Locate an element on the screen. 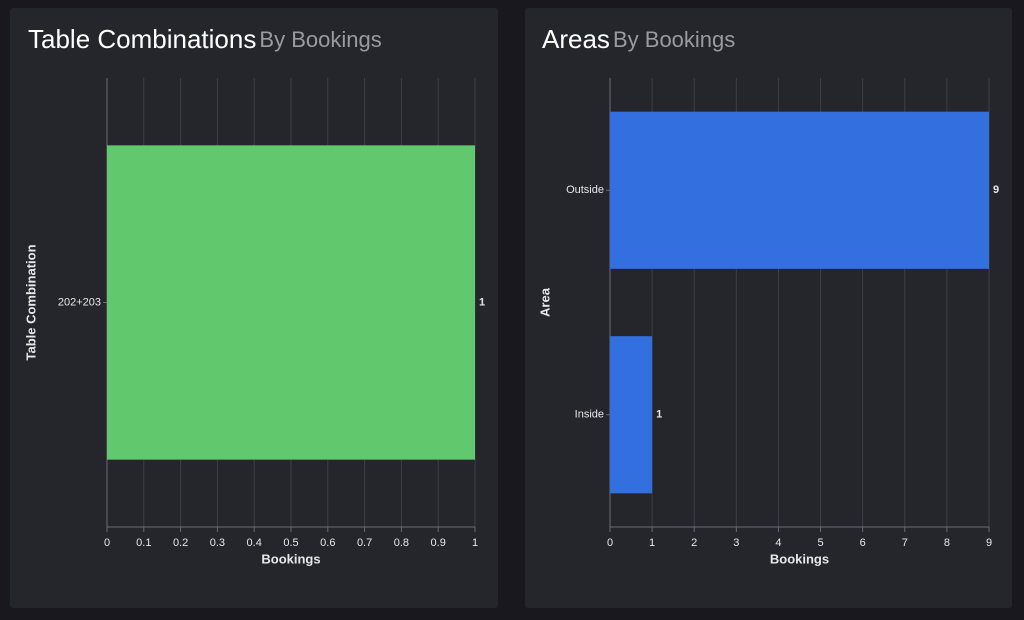  x-tick-label: 0.9 is located at coordinates (438, 543).